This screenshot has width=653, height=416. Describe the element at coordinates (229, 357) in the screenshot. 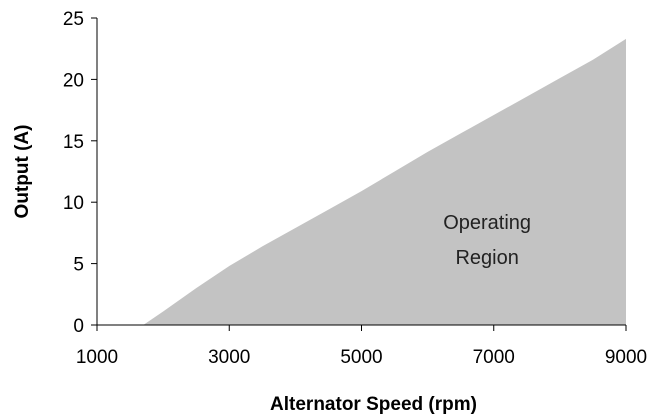

I see `x-tick-label: 3000` at that location.